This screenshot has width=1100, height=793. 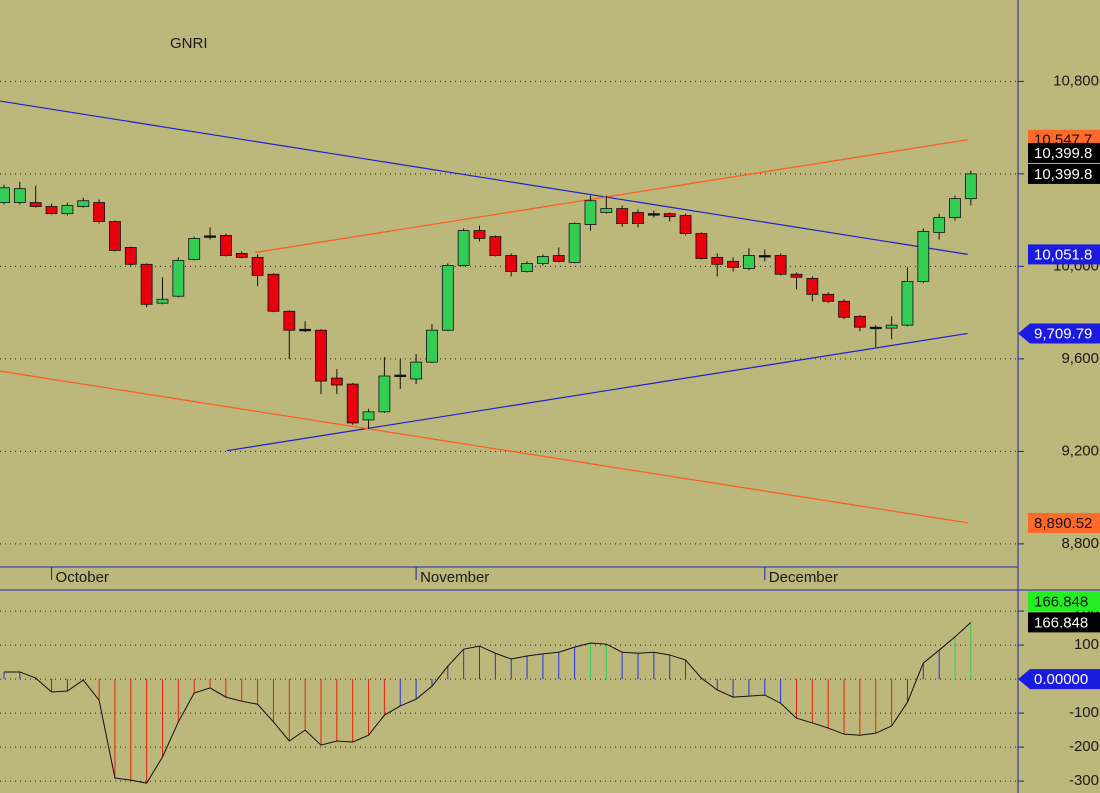 I want to click on price-marker-label: 9,709.79, so click(x=1063, y=333).